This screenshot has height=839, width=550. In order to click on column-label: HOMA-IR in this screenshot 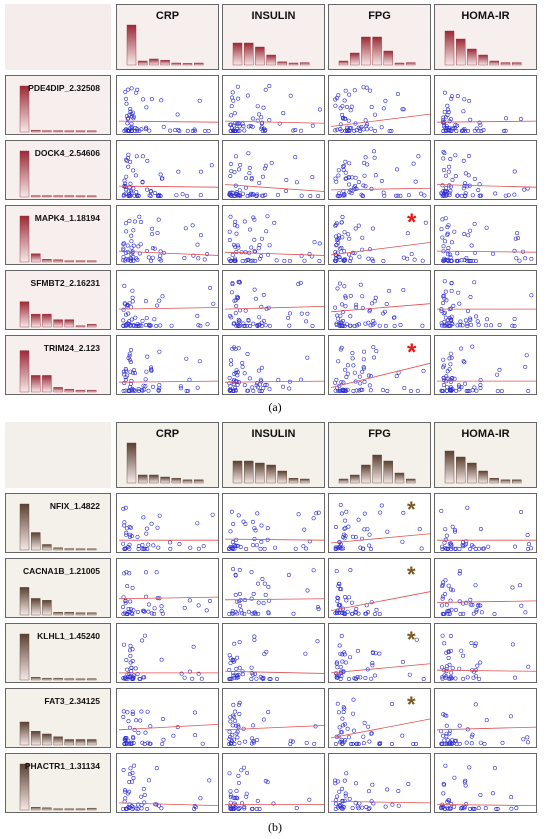, I will do `click(485, 434)`.